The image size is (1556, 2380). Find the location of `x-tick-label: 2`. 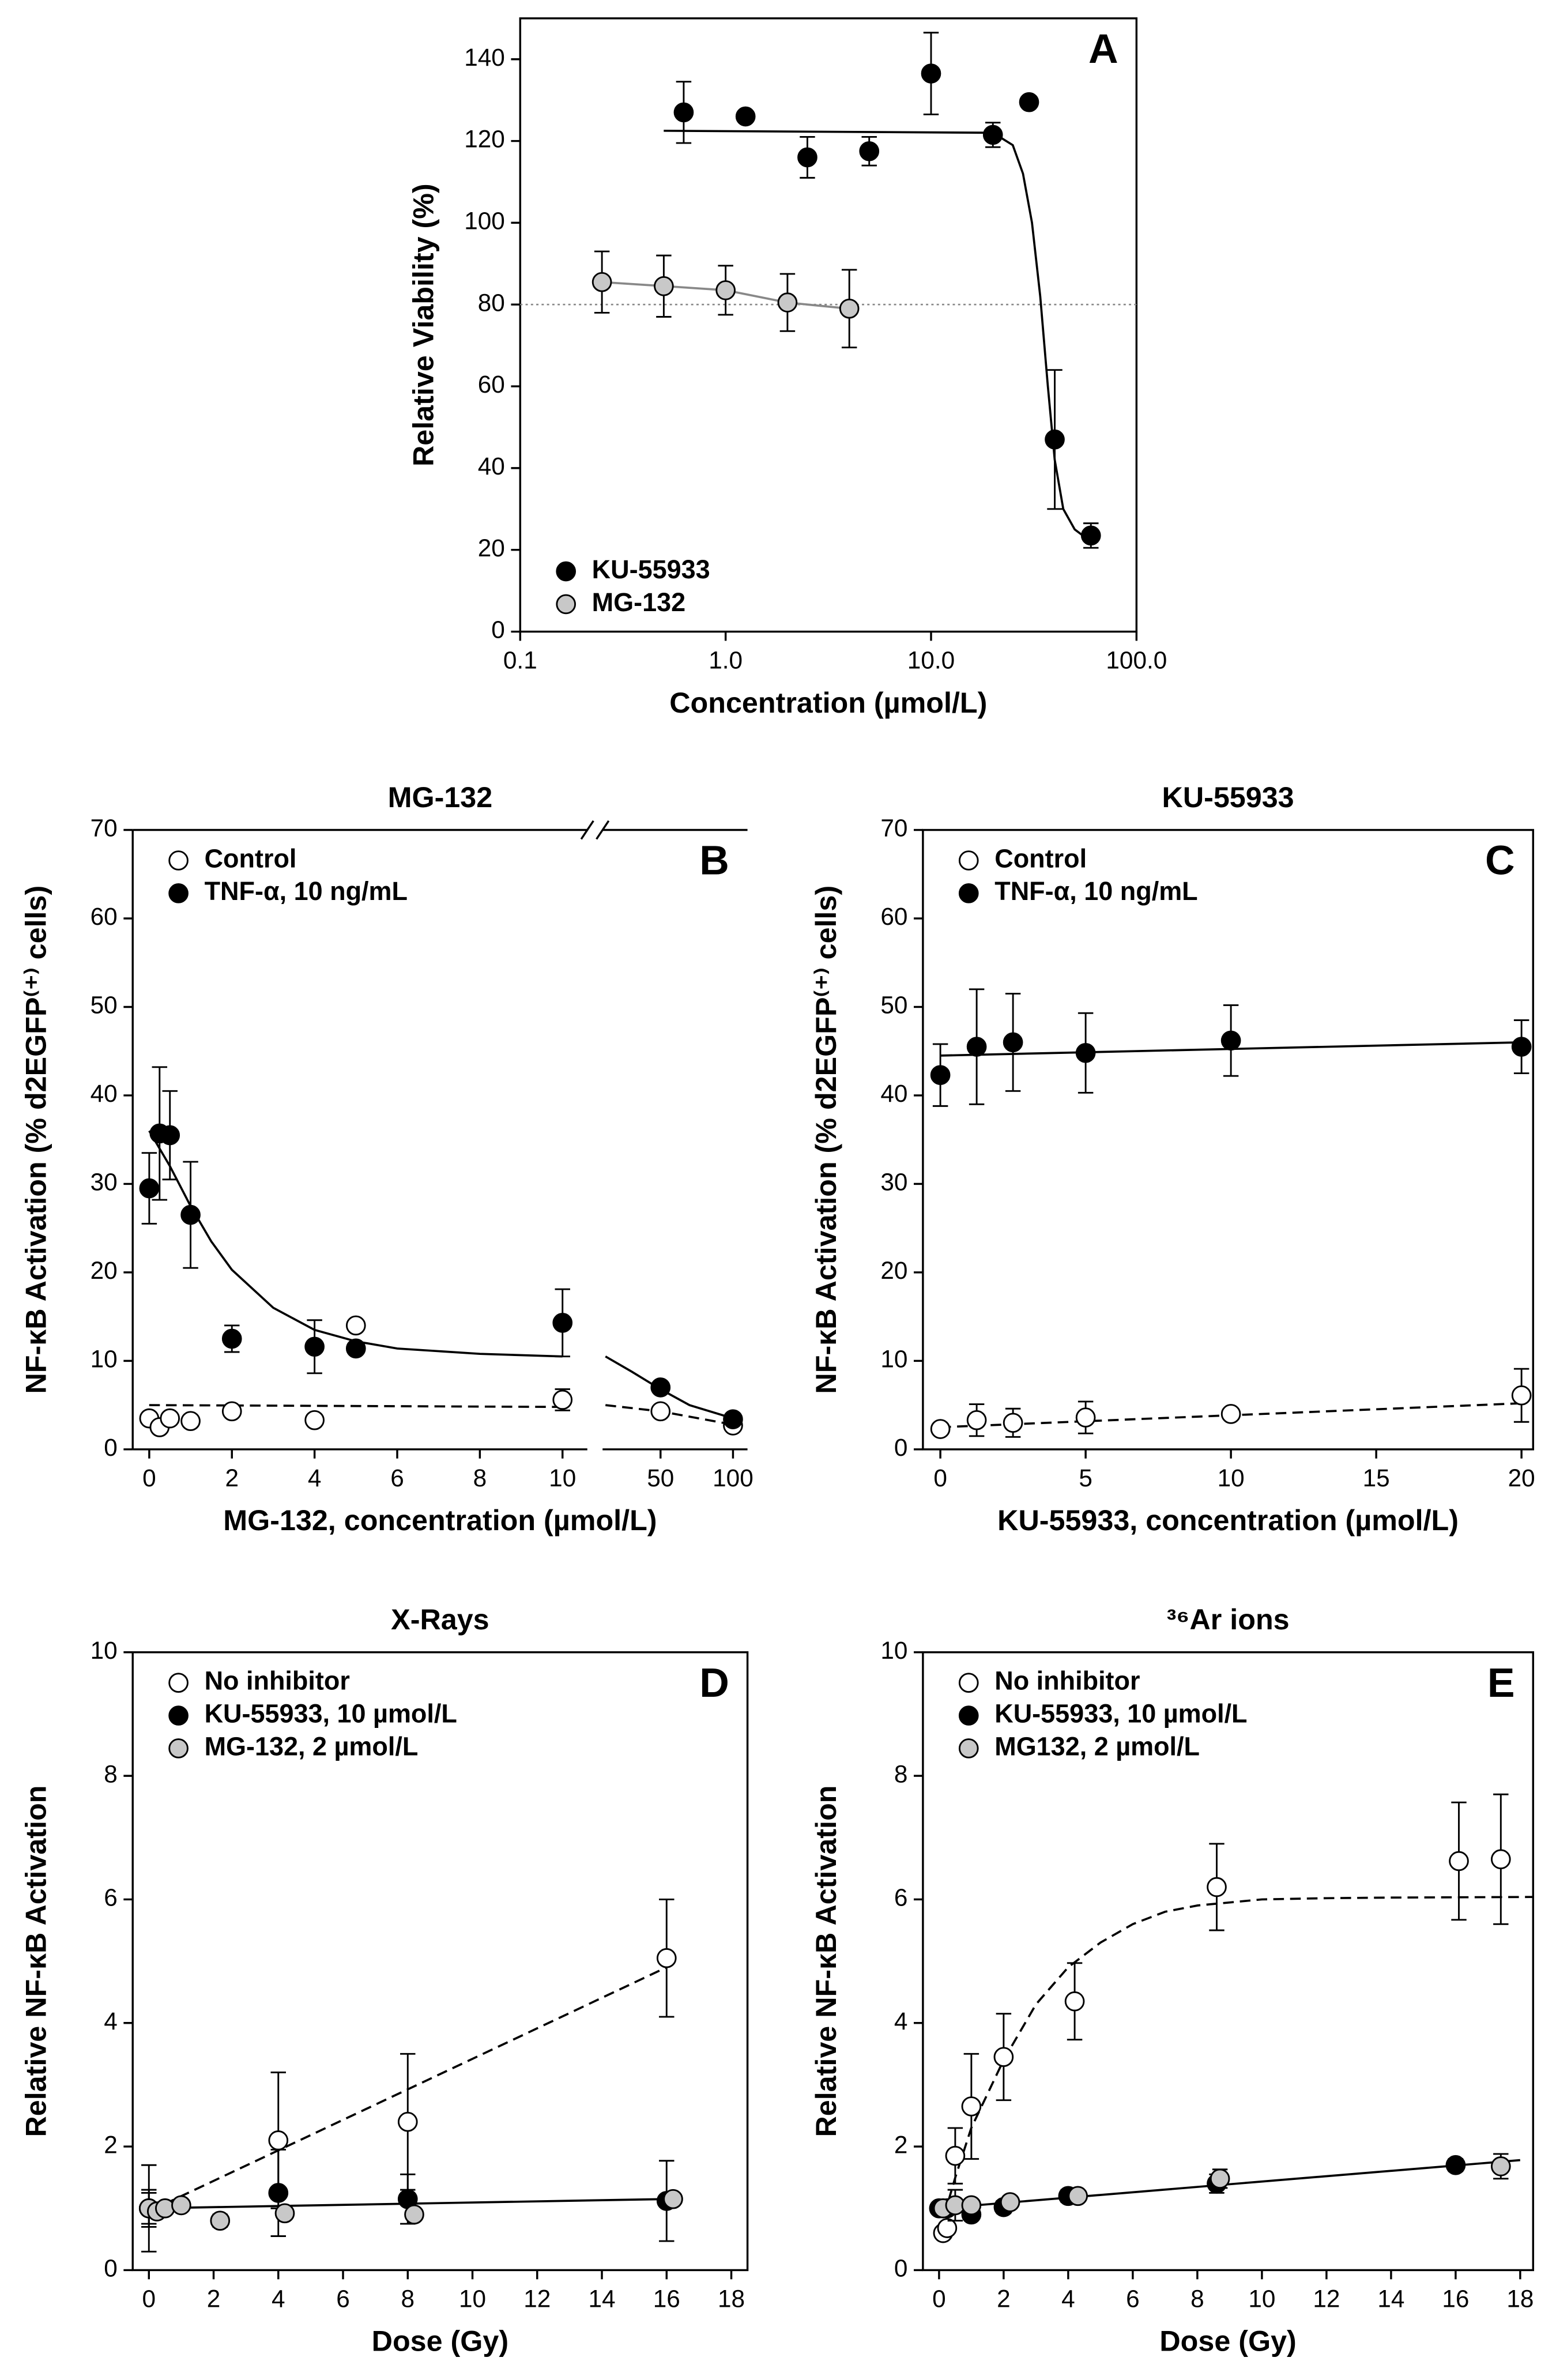

x-tick-label: 2 is located at coordinates (214, 2299).